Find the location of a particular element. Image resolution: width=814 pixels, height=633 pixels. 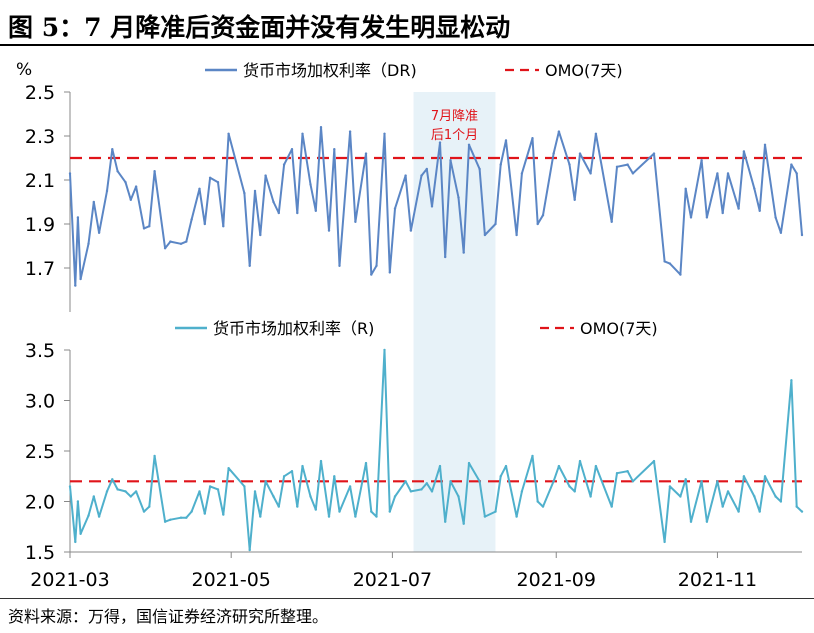

top-y-tick-label: 2.5 is located at coordinates (40, 93).